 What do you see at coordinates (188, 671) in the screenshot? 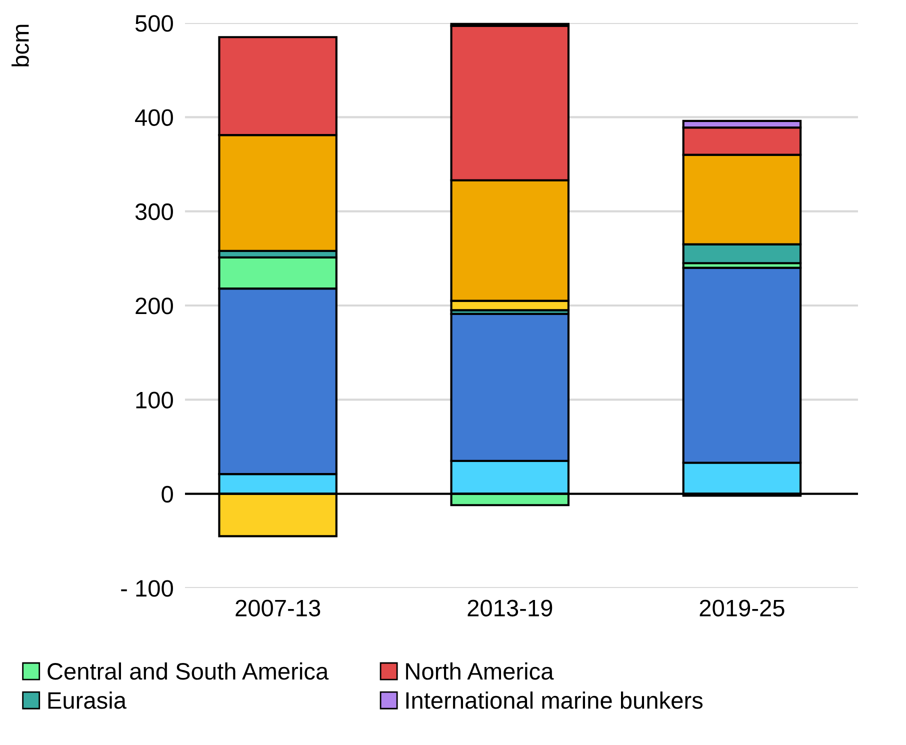
I see `legend-label: Central and South America` at bounding box center [188, 671].